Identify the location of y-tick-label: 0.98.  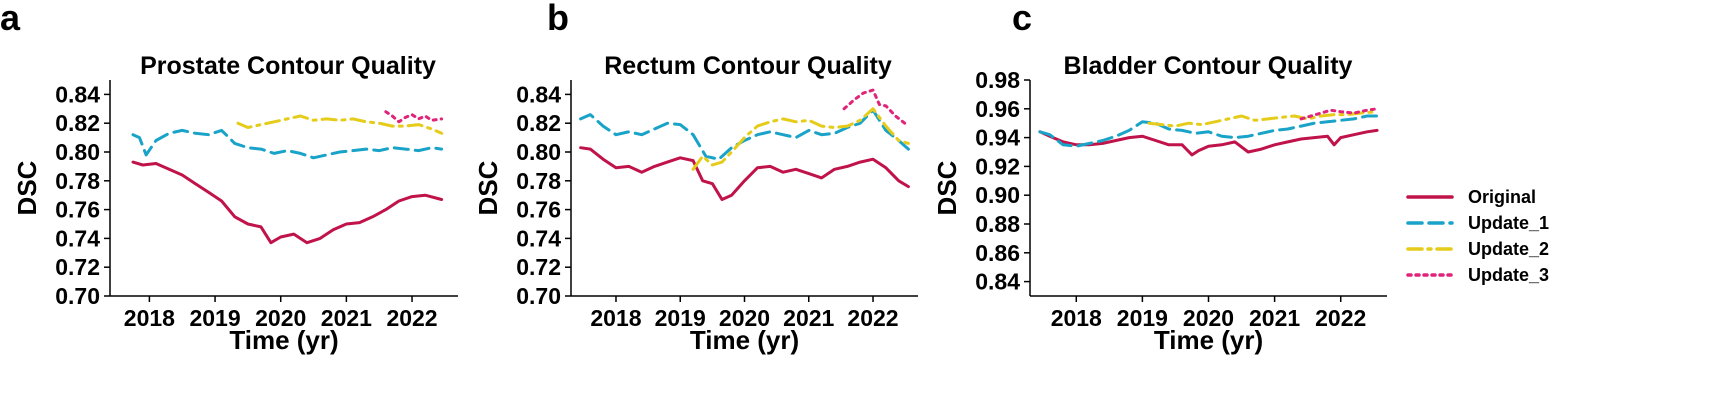
(997, 80).